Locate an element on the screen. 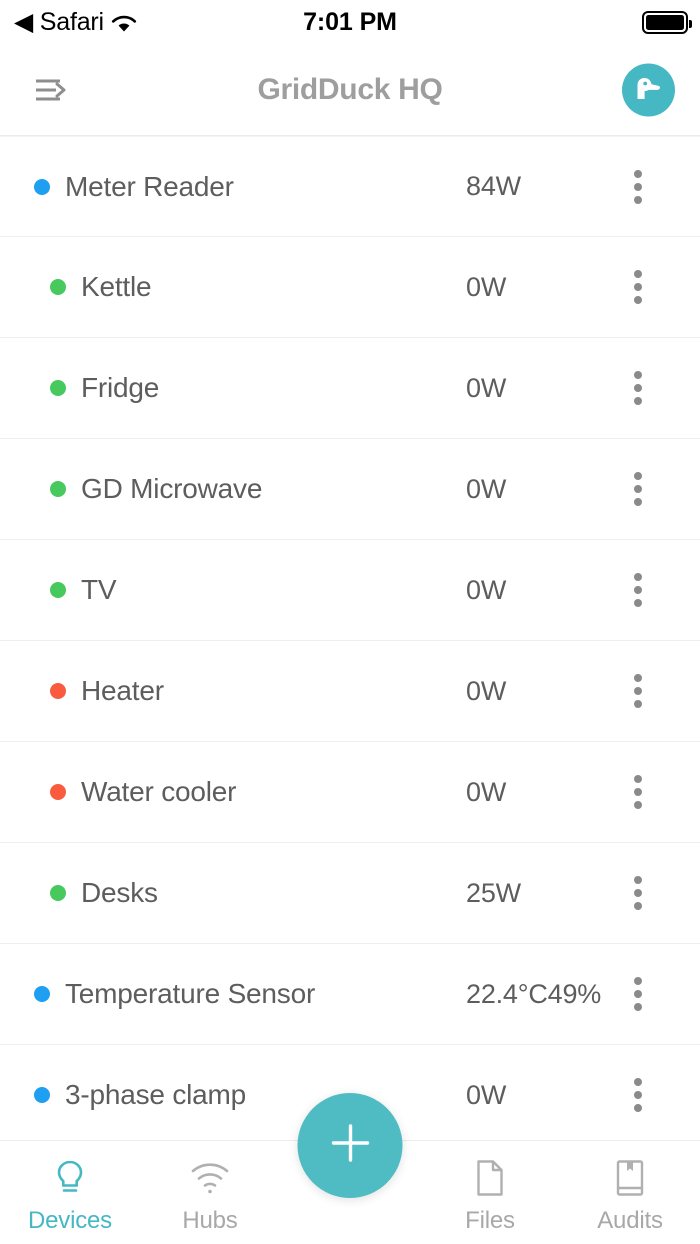 The width and height of the screenshot is (700, 1244). tab-devices: Devices is located at coordinates (70, 1192).